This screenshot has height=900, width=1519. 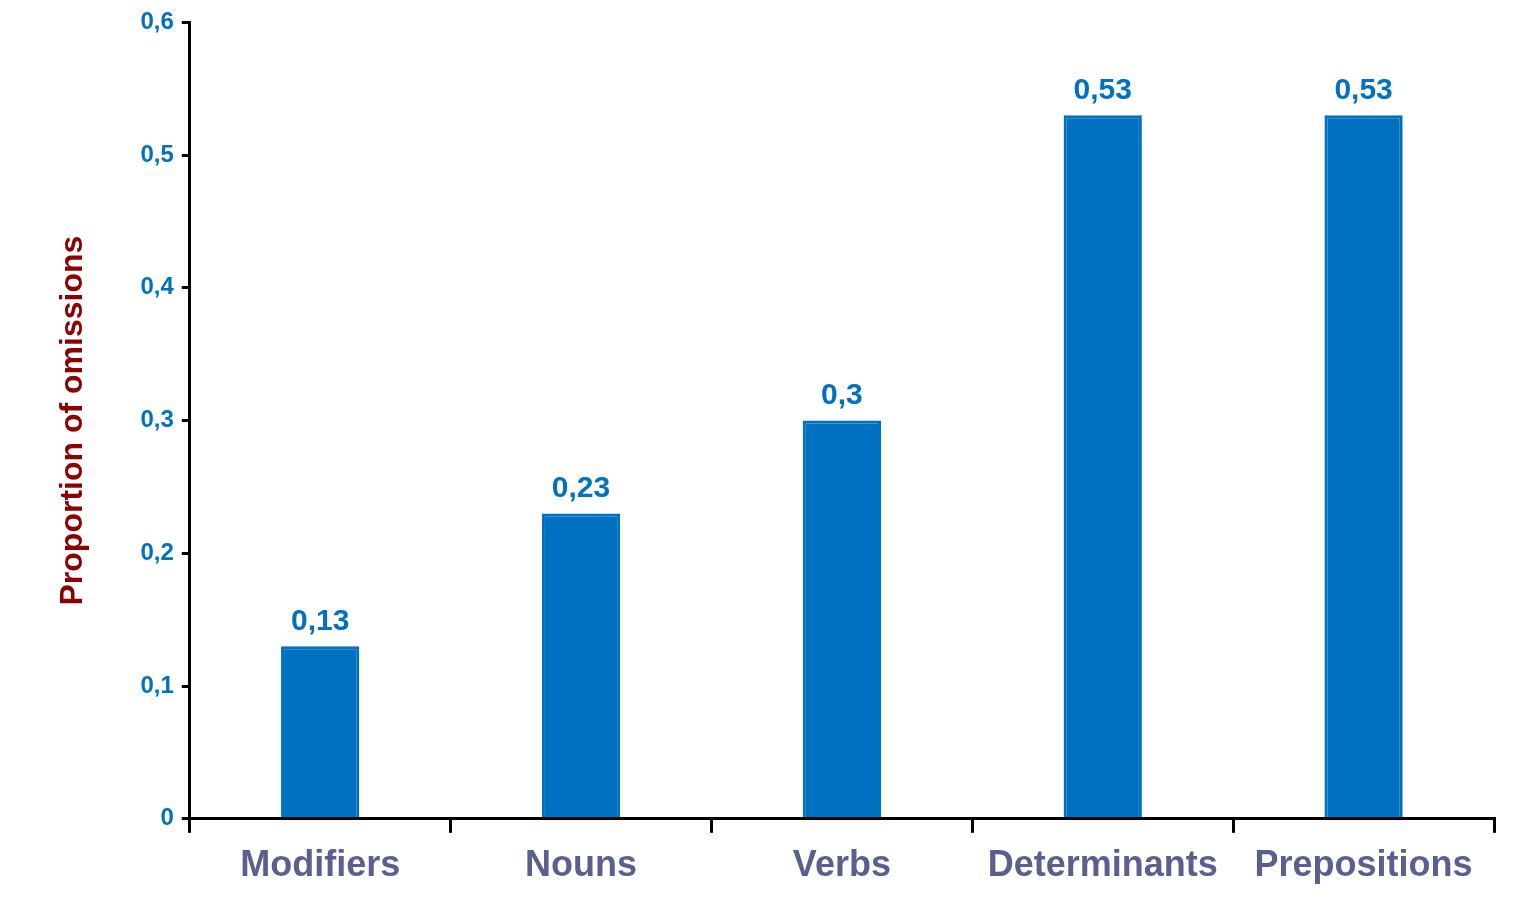 I want to click on data-label: 0,3, so click(x=842, y=393).